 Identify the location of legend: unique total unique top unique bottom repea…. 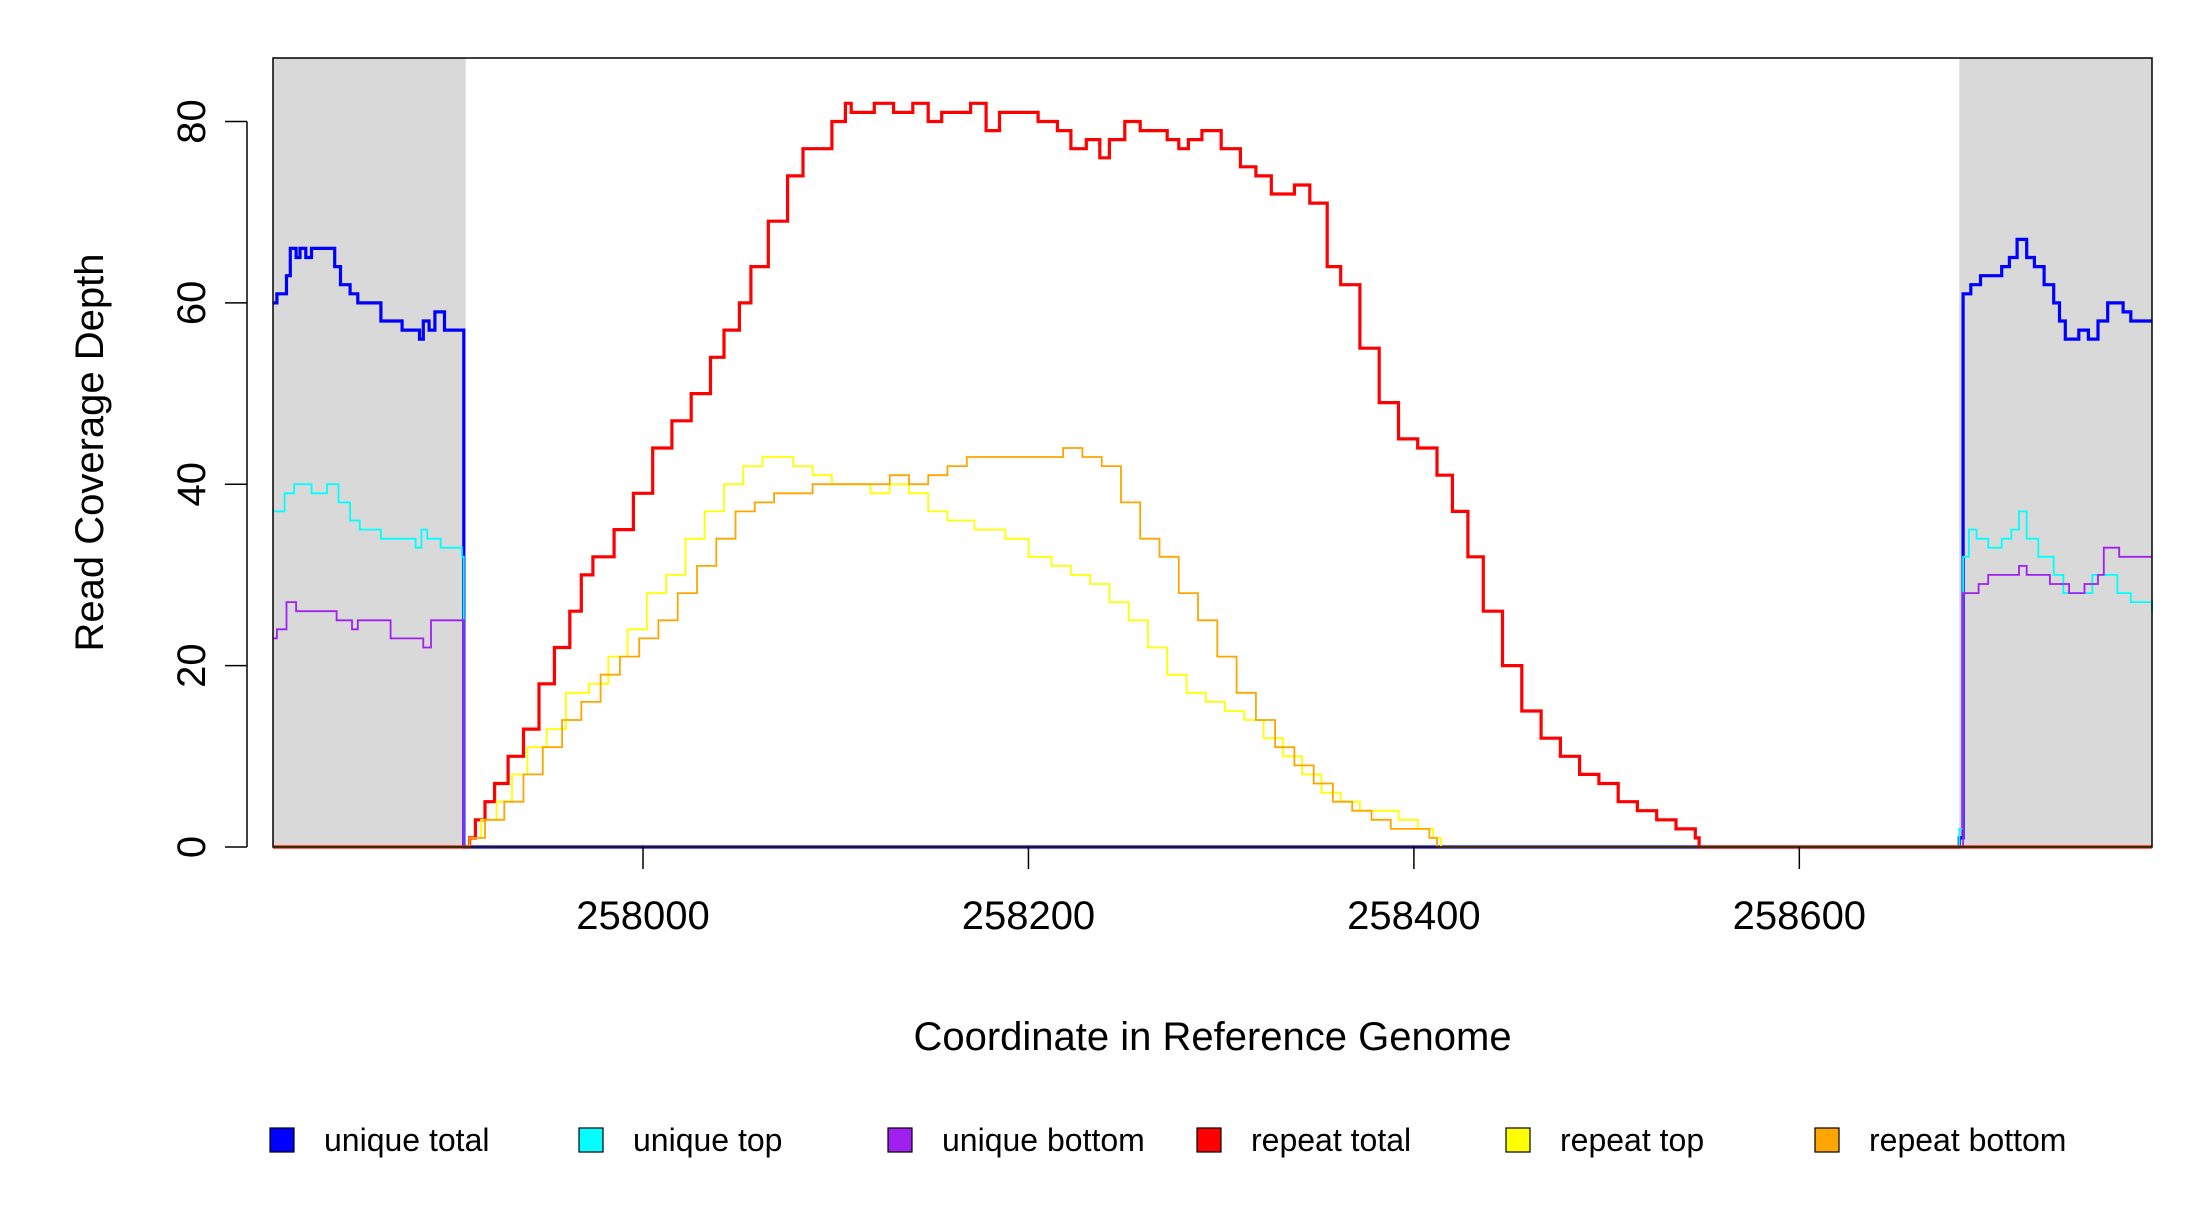
(1167, 1140).